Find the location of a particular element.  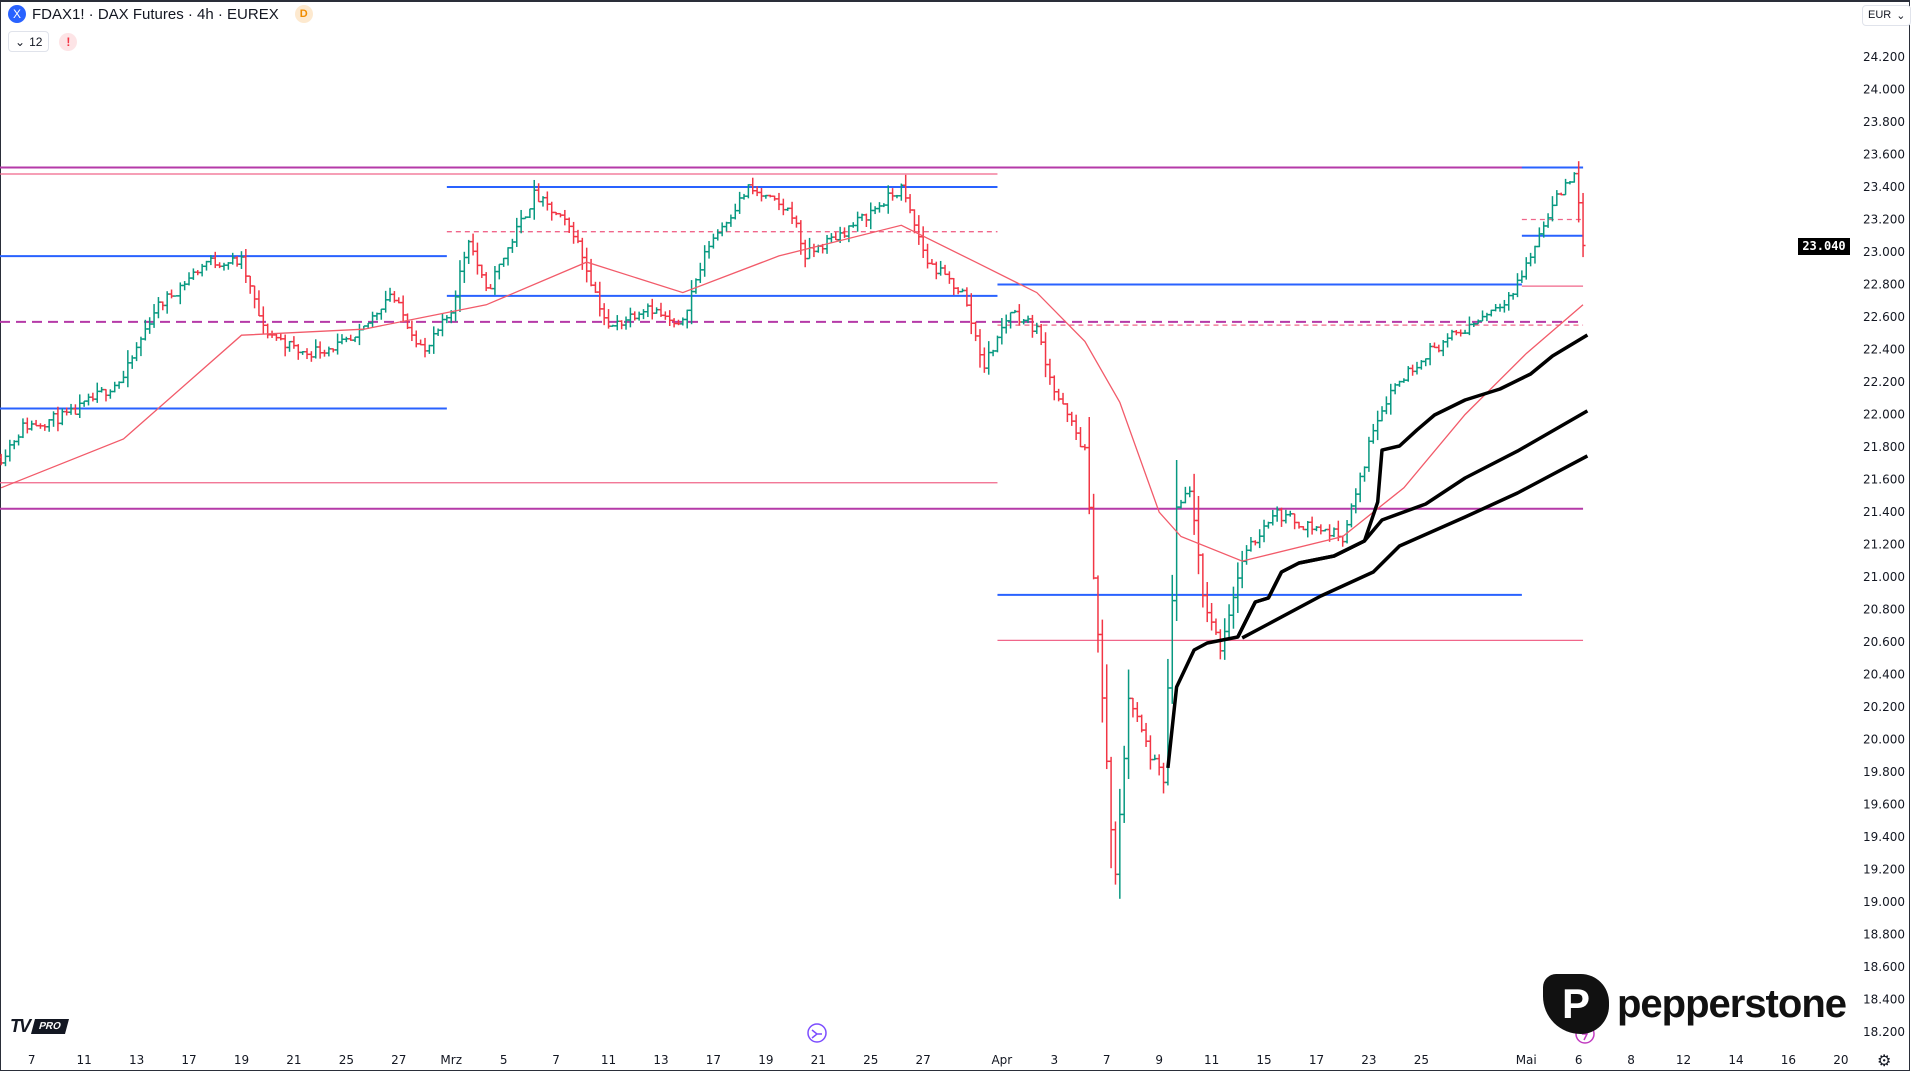

go-to-realtime-icon is located at coordinates (817, 1033).